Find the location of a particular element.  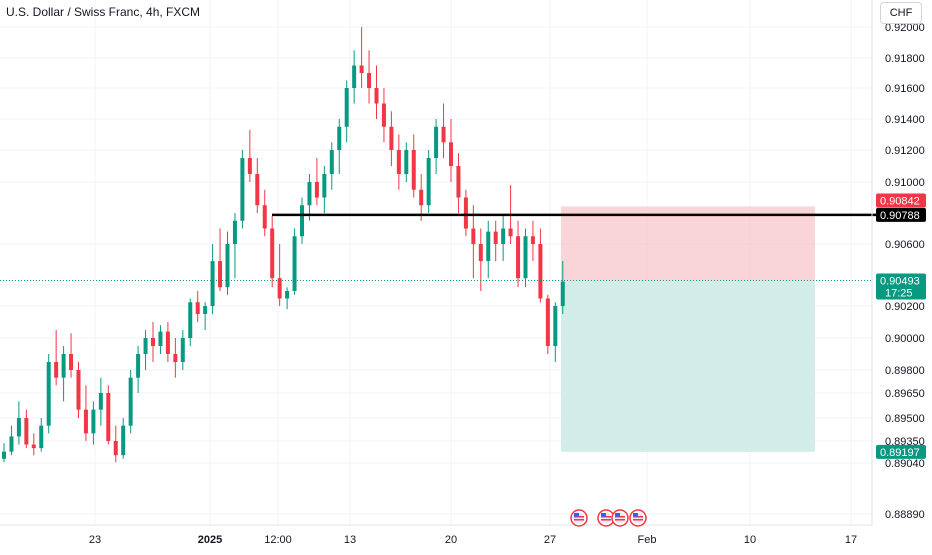

price-tick-label: 0.91400 is located at coordinates (905, 120).